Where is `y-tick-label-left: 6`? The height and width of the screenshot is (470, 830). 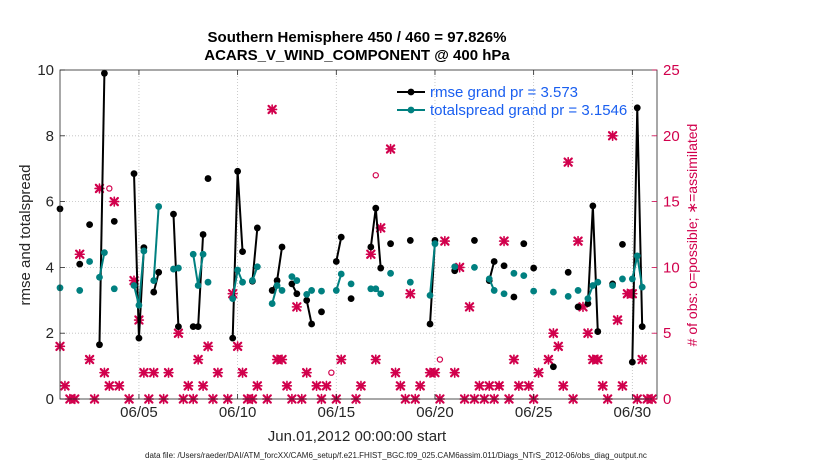 y-tick-label-left: 6 is located at coordinates (50, 202).